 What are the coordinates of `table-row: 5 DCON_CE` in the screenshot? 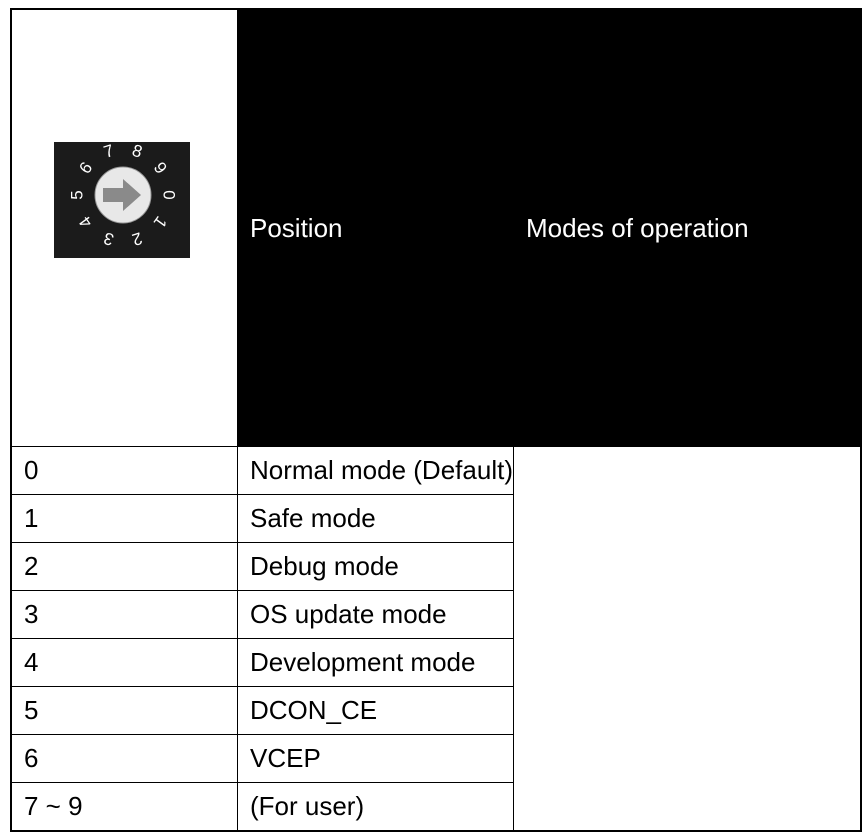 It's located at (435, 710).